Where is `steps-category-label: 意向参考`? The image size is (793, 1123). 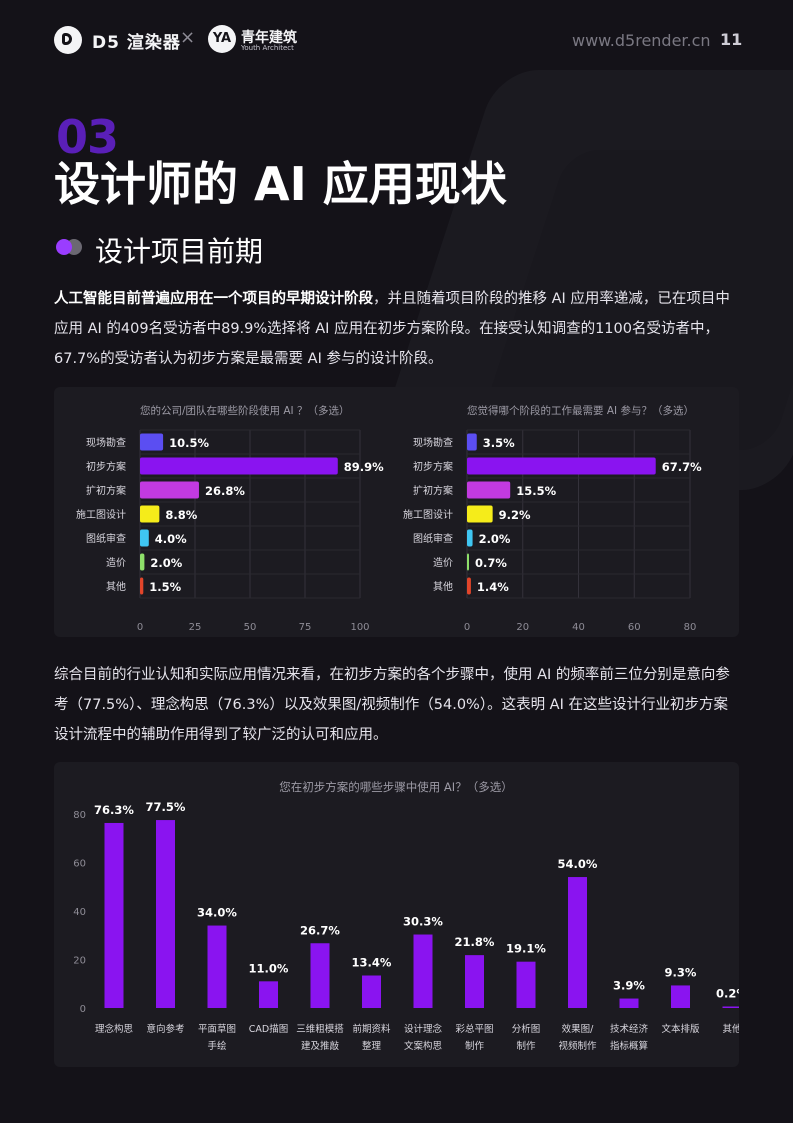 steps-category-label: 意向参考 is located at coordinates (165, 1029).